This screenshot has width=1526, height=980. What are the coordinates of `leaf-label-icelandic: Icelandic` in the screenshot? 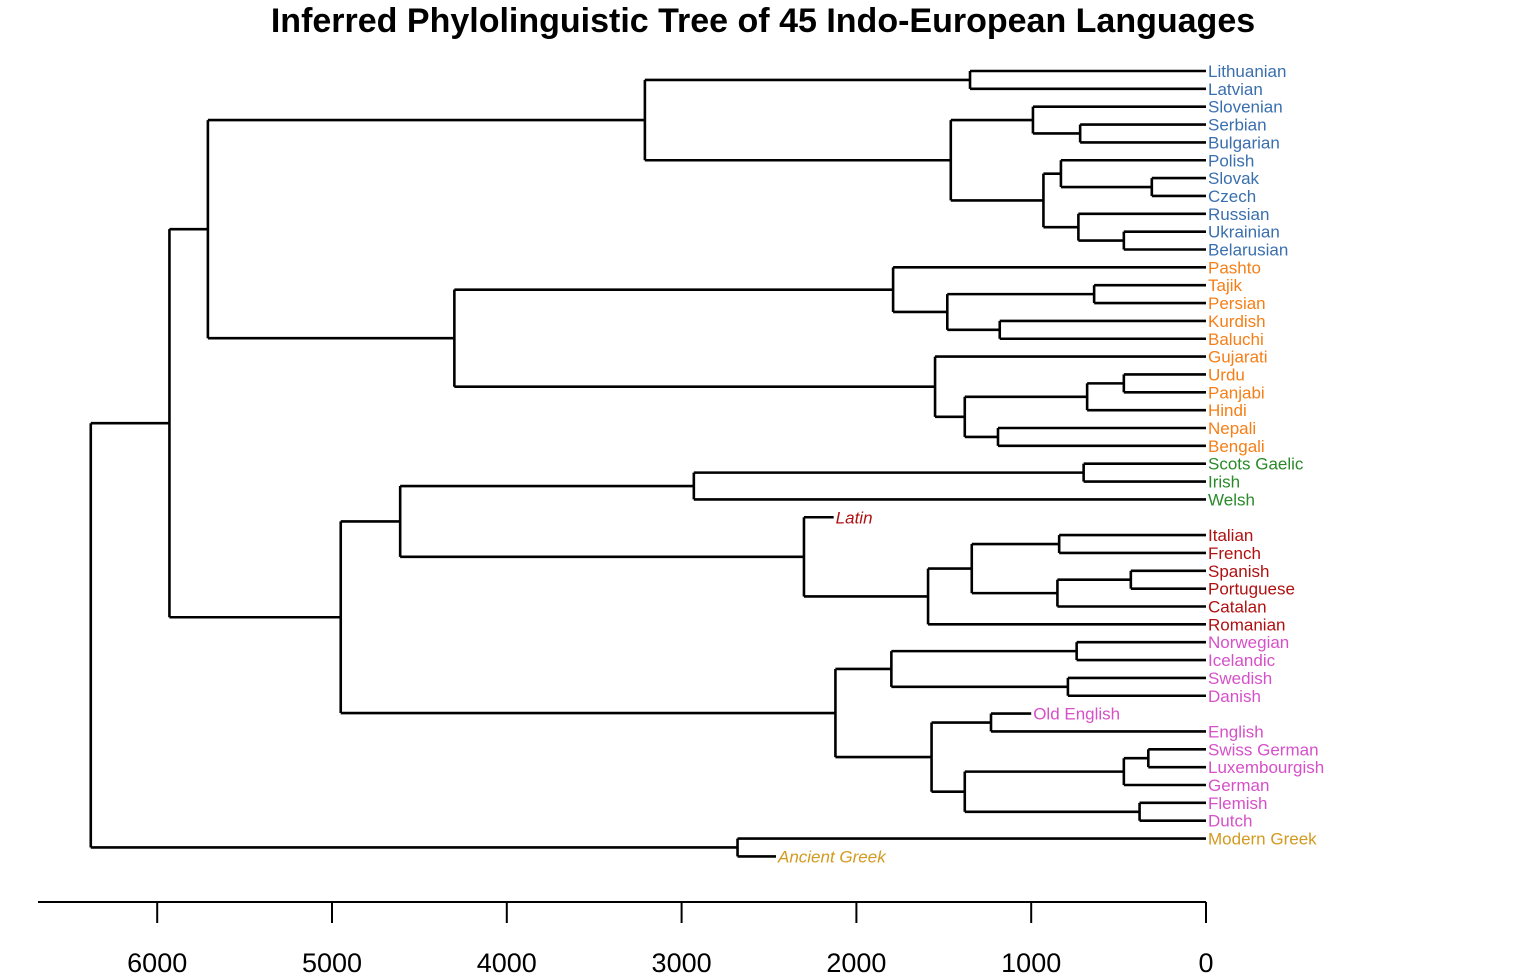 It's located at (1242, 660).